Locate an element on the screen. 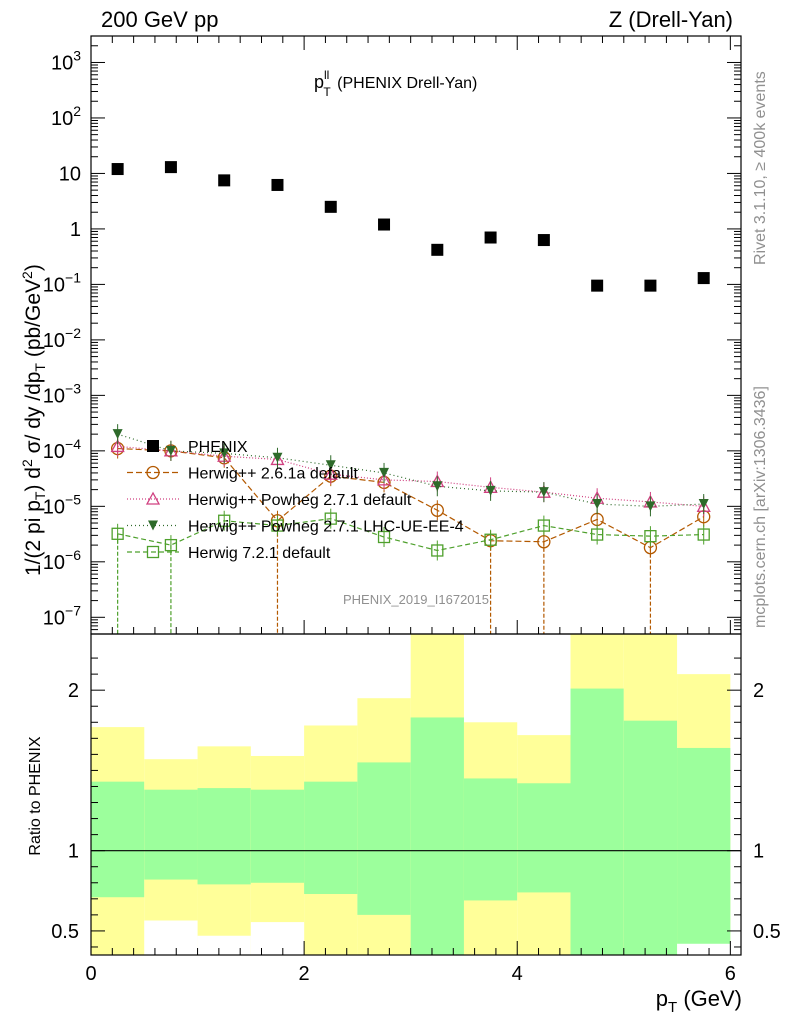  x-tick-label: 0 is located at coordinates (90, 974).